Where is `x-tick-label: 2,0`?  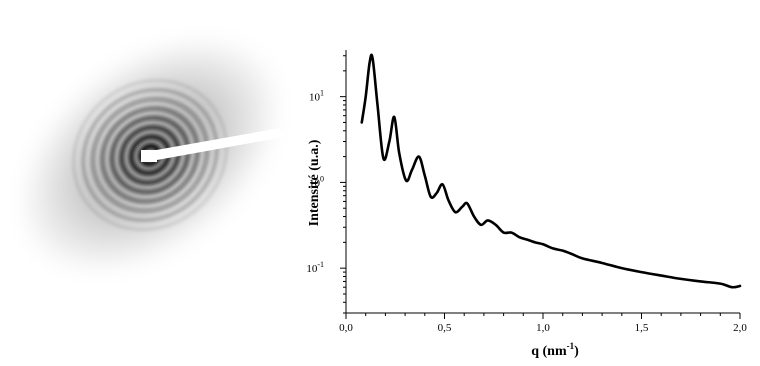
x-tick-label: 2,0 is located at coordinates (740, 328).